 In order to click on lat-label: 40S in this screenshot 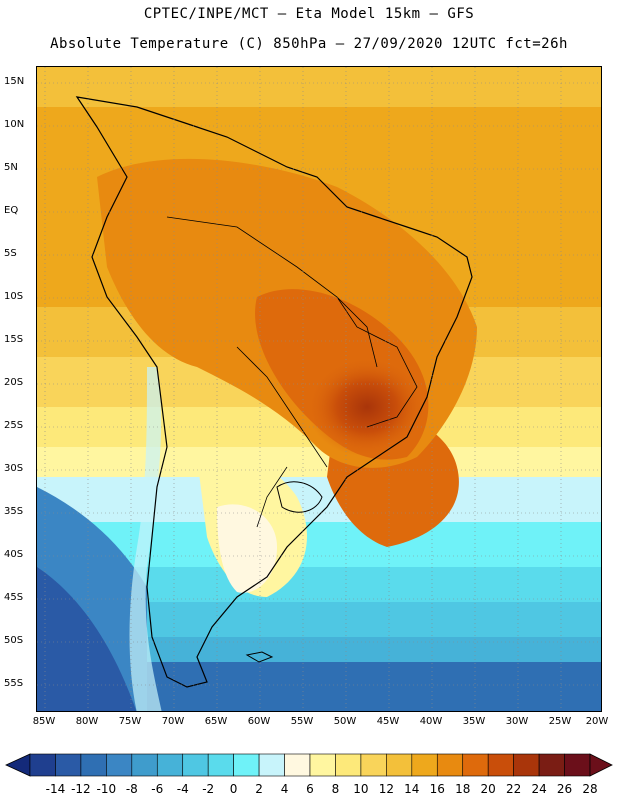, I will do `click(14, 554)`.